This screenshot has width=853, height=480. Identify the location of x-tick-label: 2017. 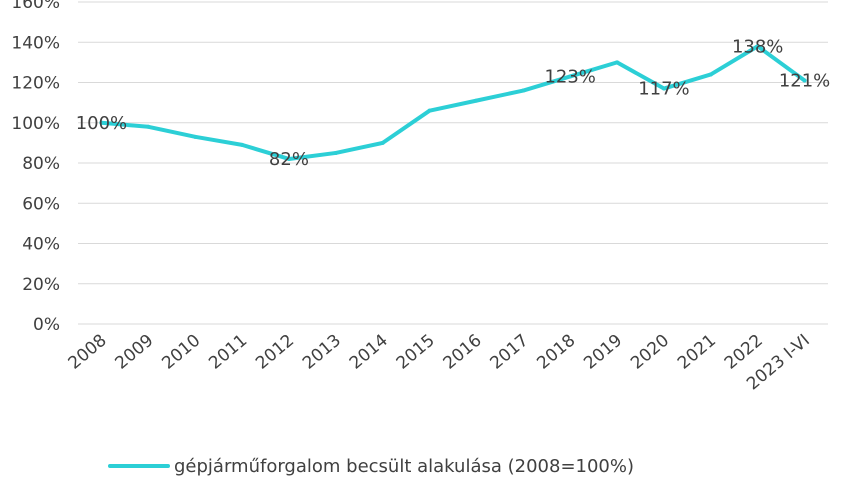
(510, 352).